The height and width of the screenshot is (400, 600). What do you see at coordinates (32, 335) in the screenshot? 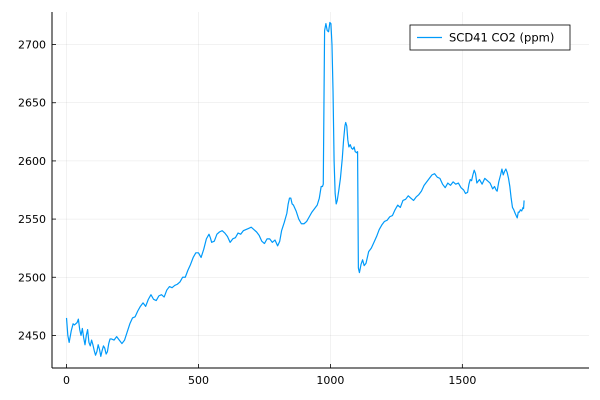
I see `y-tick-label: 2450` at bounding box center [32, 335].